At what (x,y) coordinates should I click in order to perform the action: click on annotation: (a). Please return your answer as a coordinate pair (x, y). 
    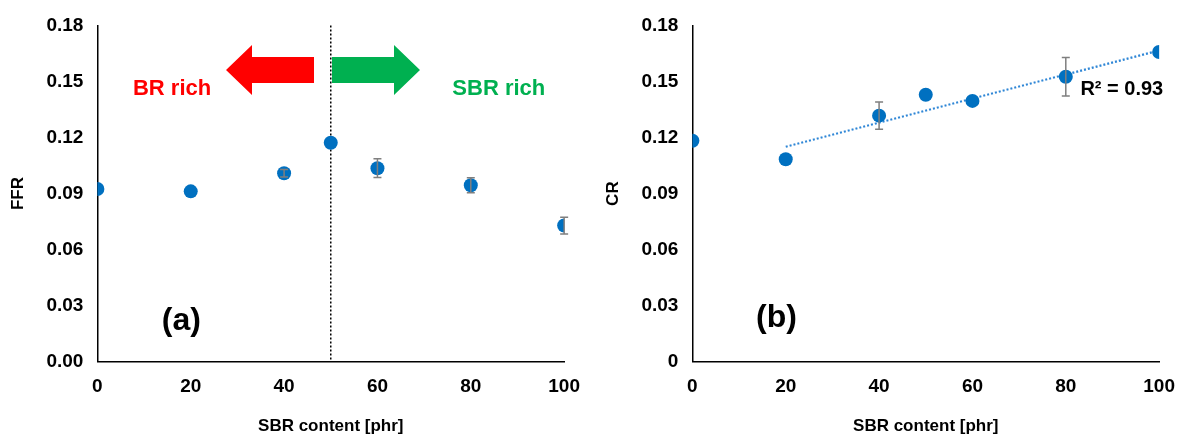
    Looking at the image, I should click on (181, 319).